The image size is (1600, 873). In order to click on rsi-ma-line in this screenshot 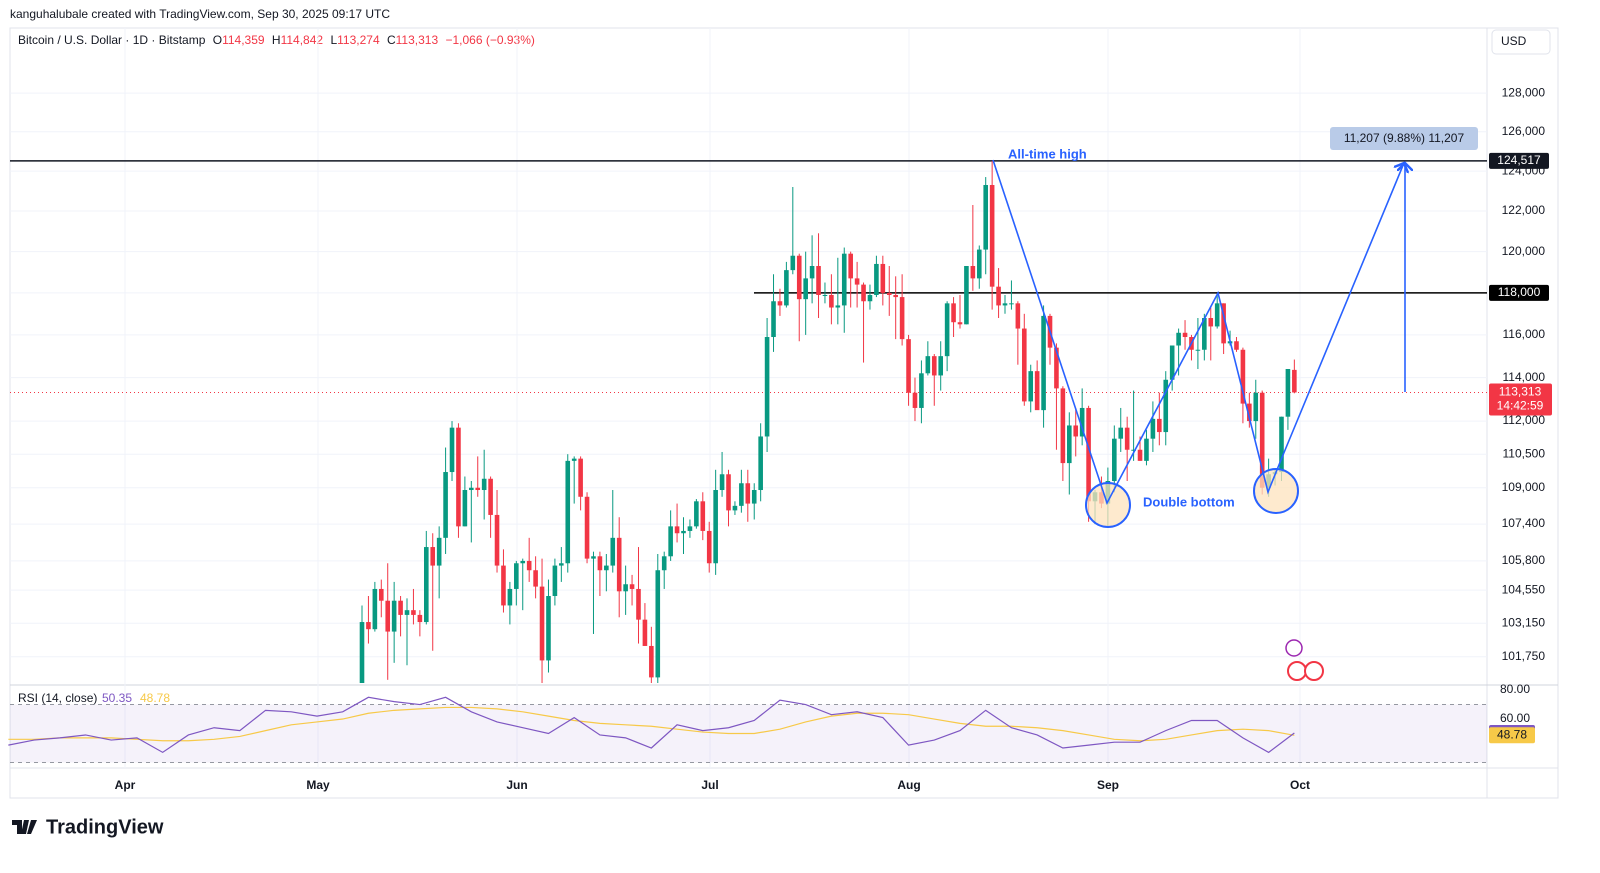, I will do `click(651, 724)`.